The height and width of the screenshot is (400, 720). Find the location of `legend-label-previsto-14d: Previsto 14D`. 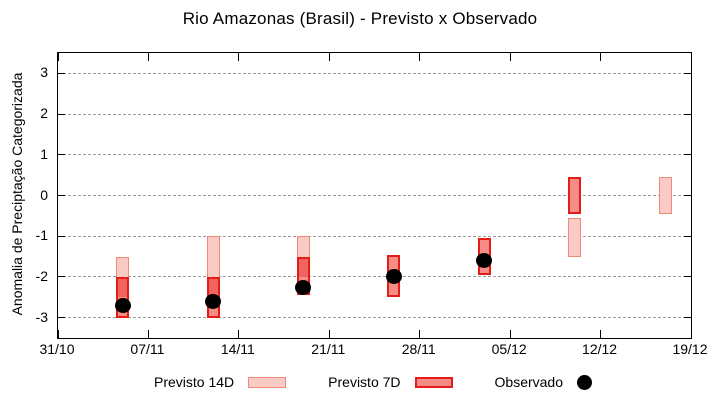

legend-label-previsto-14d: Previsto 14D is located at coordinates (194, 382).